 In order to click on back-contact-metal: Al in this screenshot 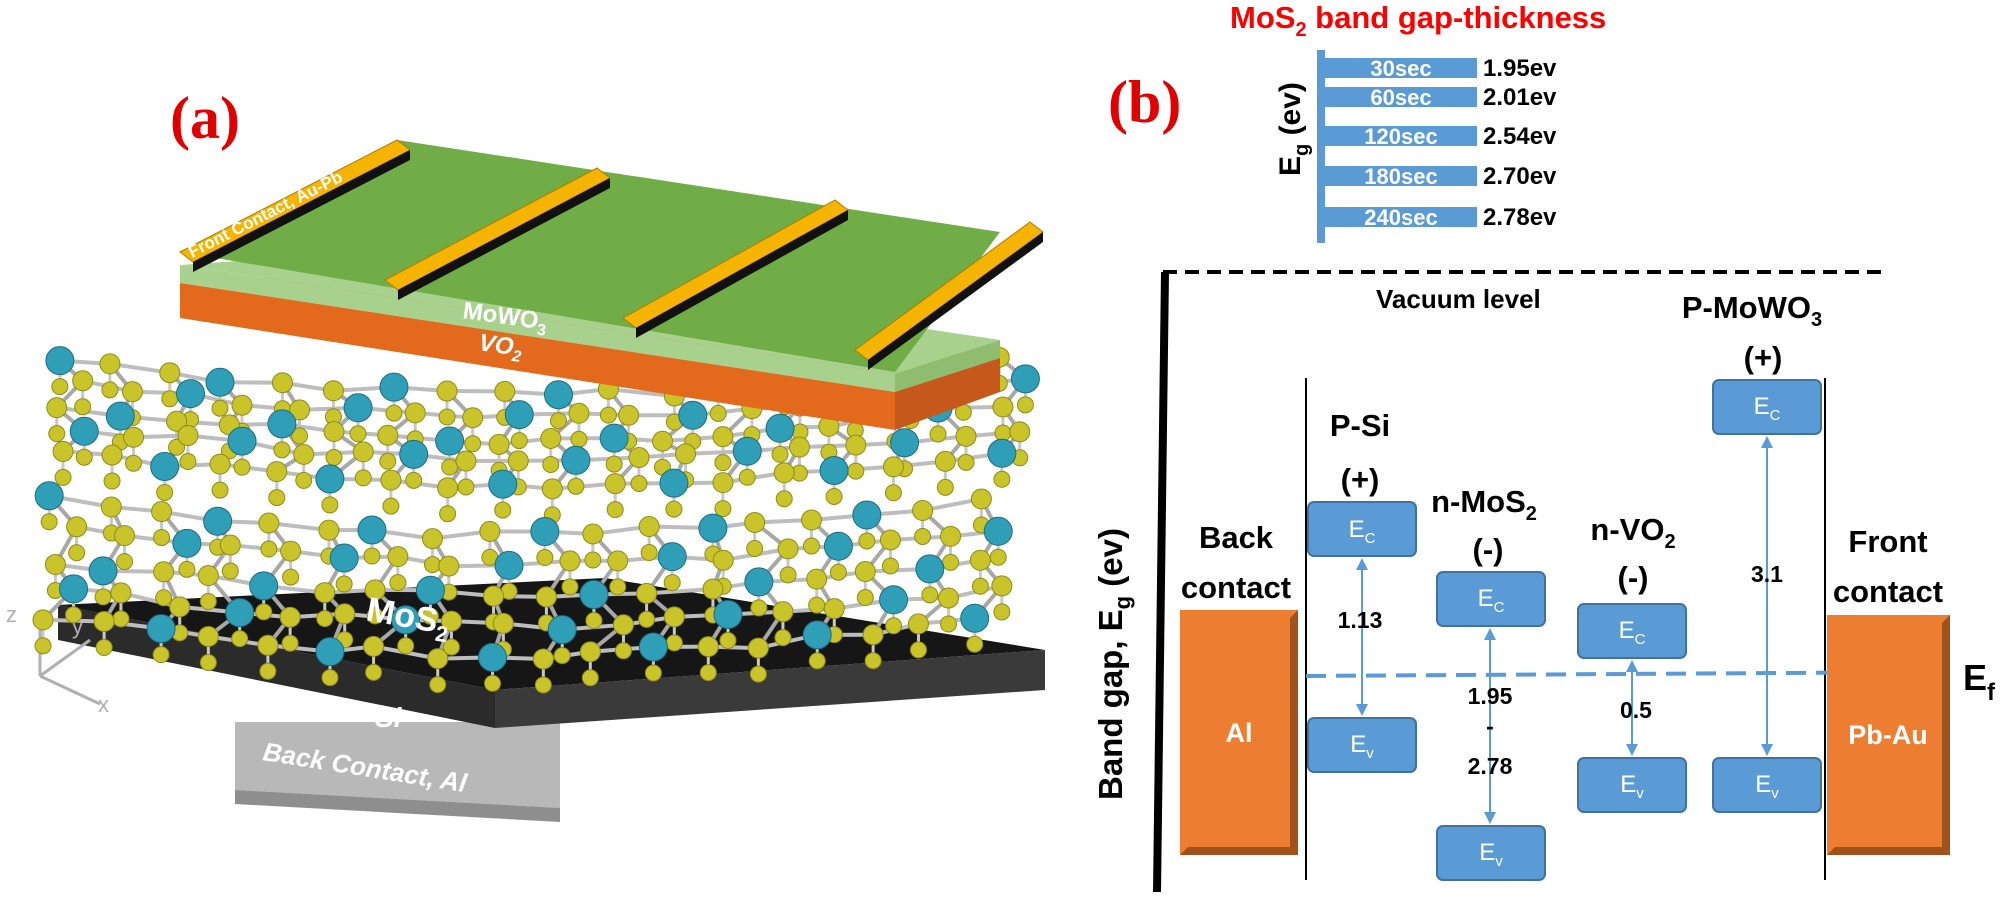, I will do `click(1239, 733)`.